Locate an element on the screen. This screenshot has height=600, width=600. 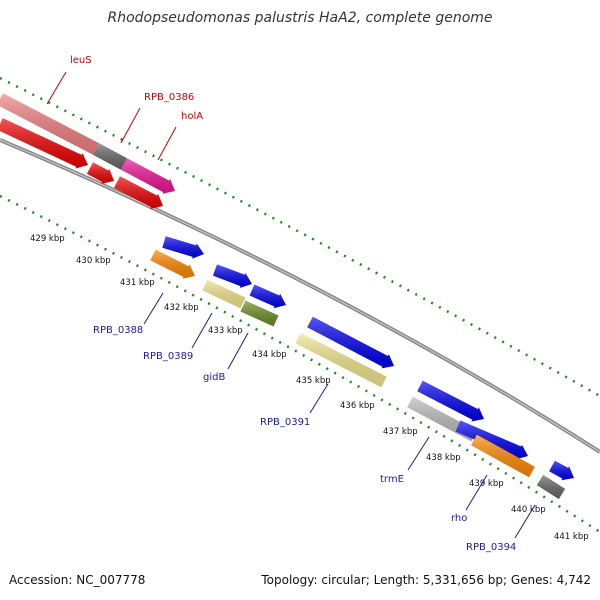
gene-block-rho is located at coordinates (503, 456).